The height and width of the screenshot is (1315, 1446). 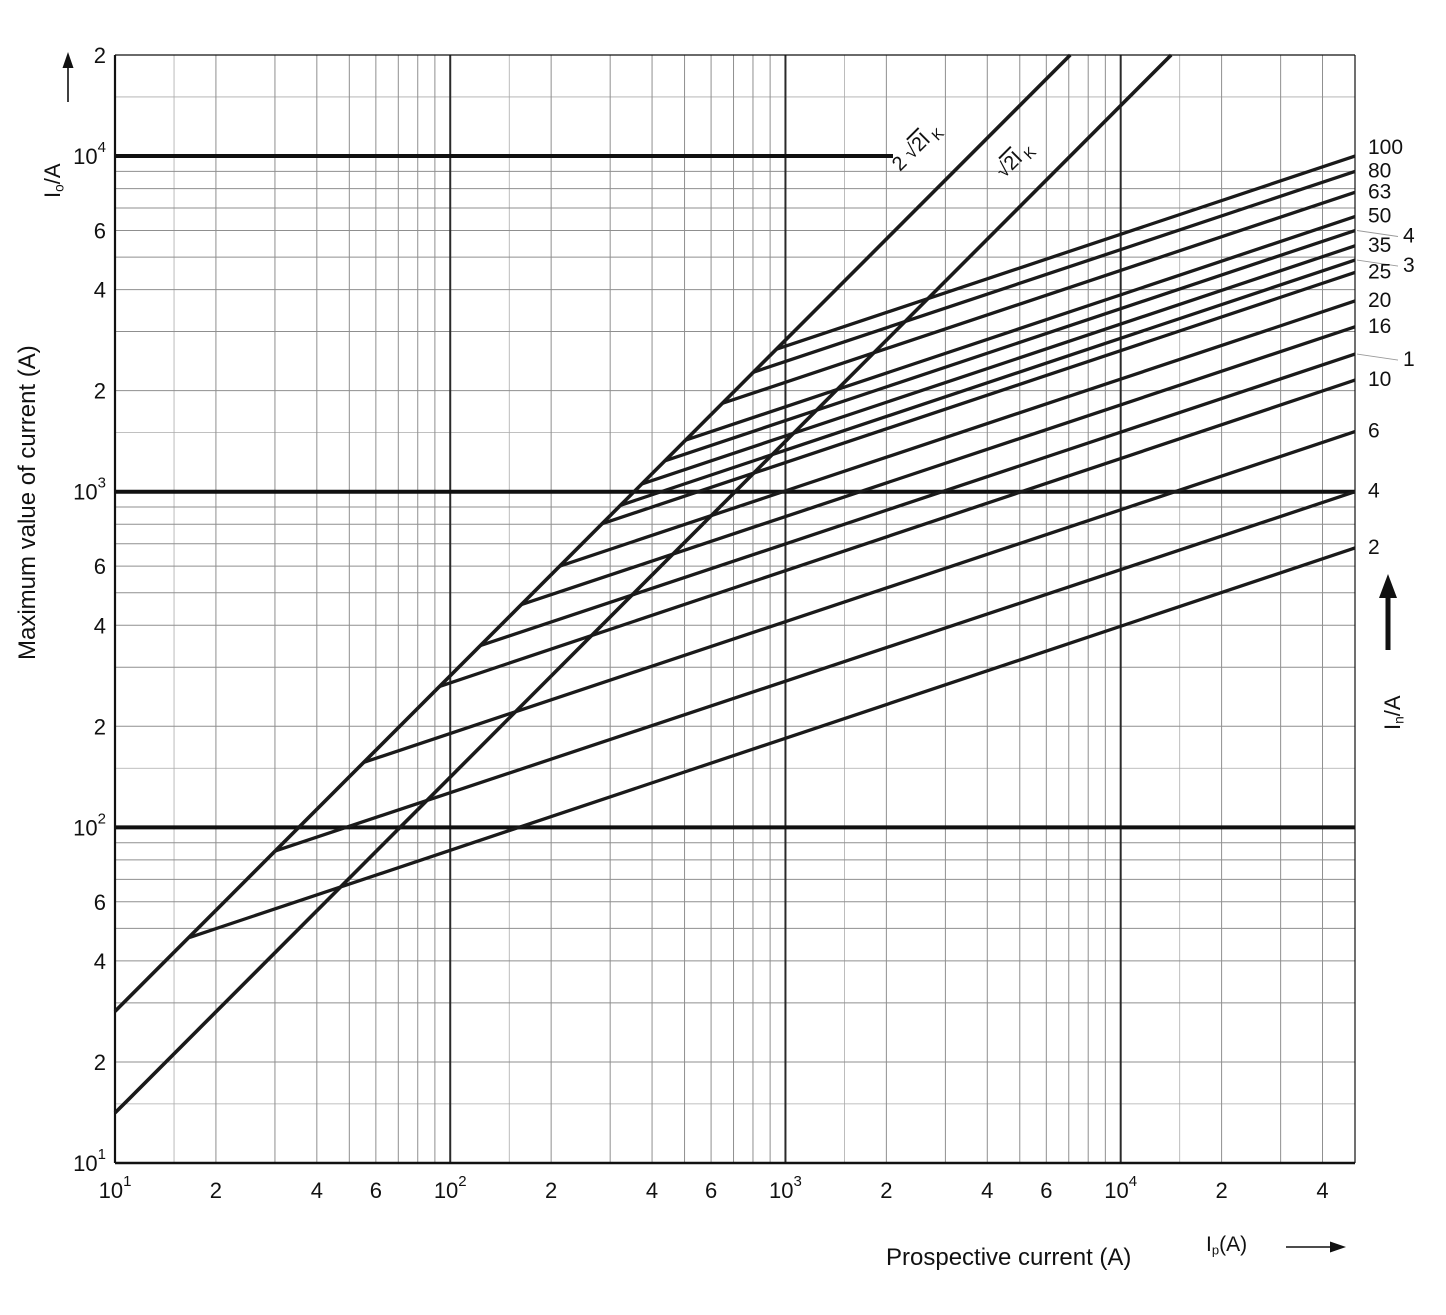 I want to click on svg-text: √2IK, so click(x=1016, y=162).